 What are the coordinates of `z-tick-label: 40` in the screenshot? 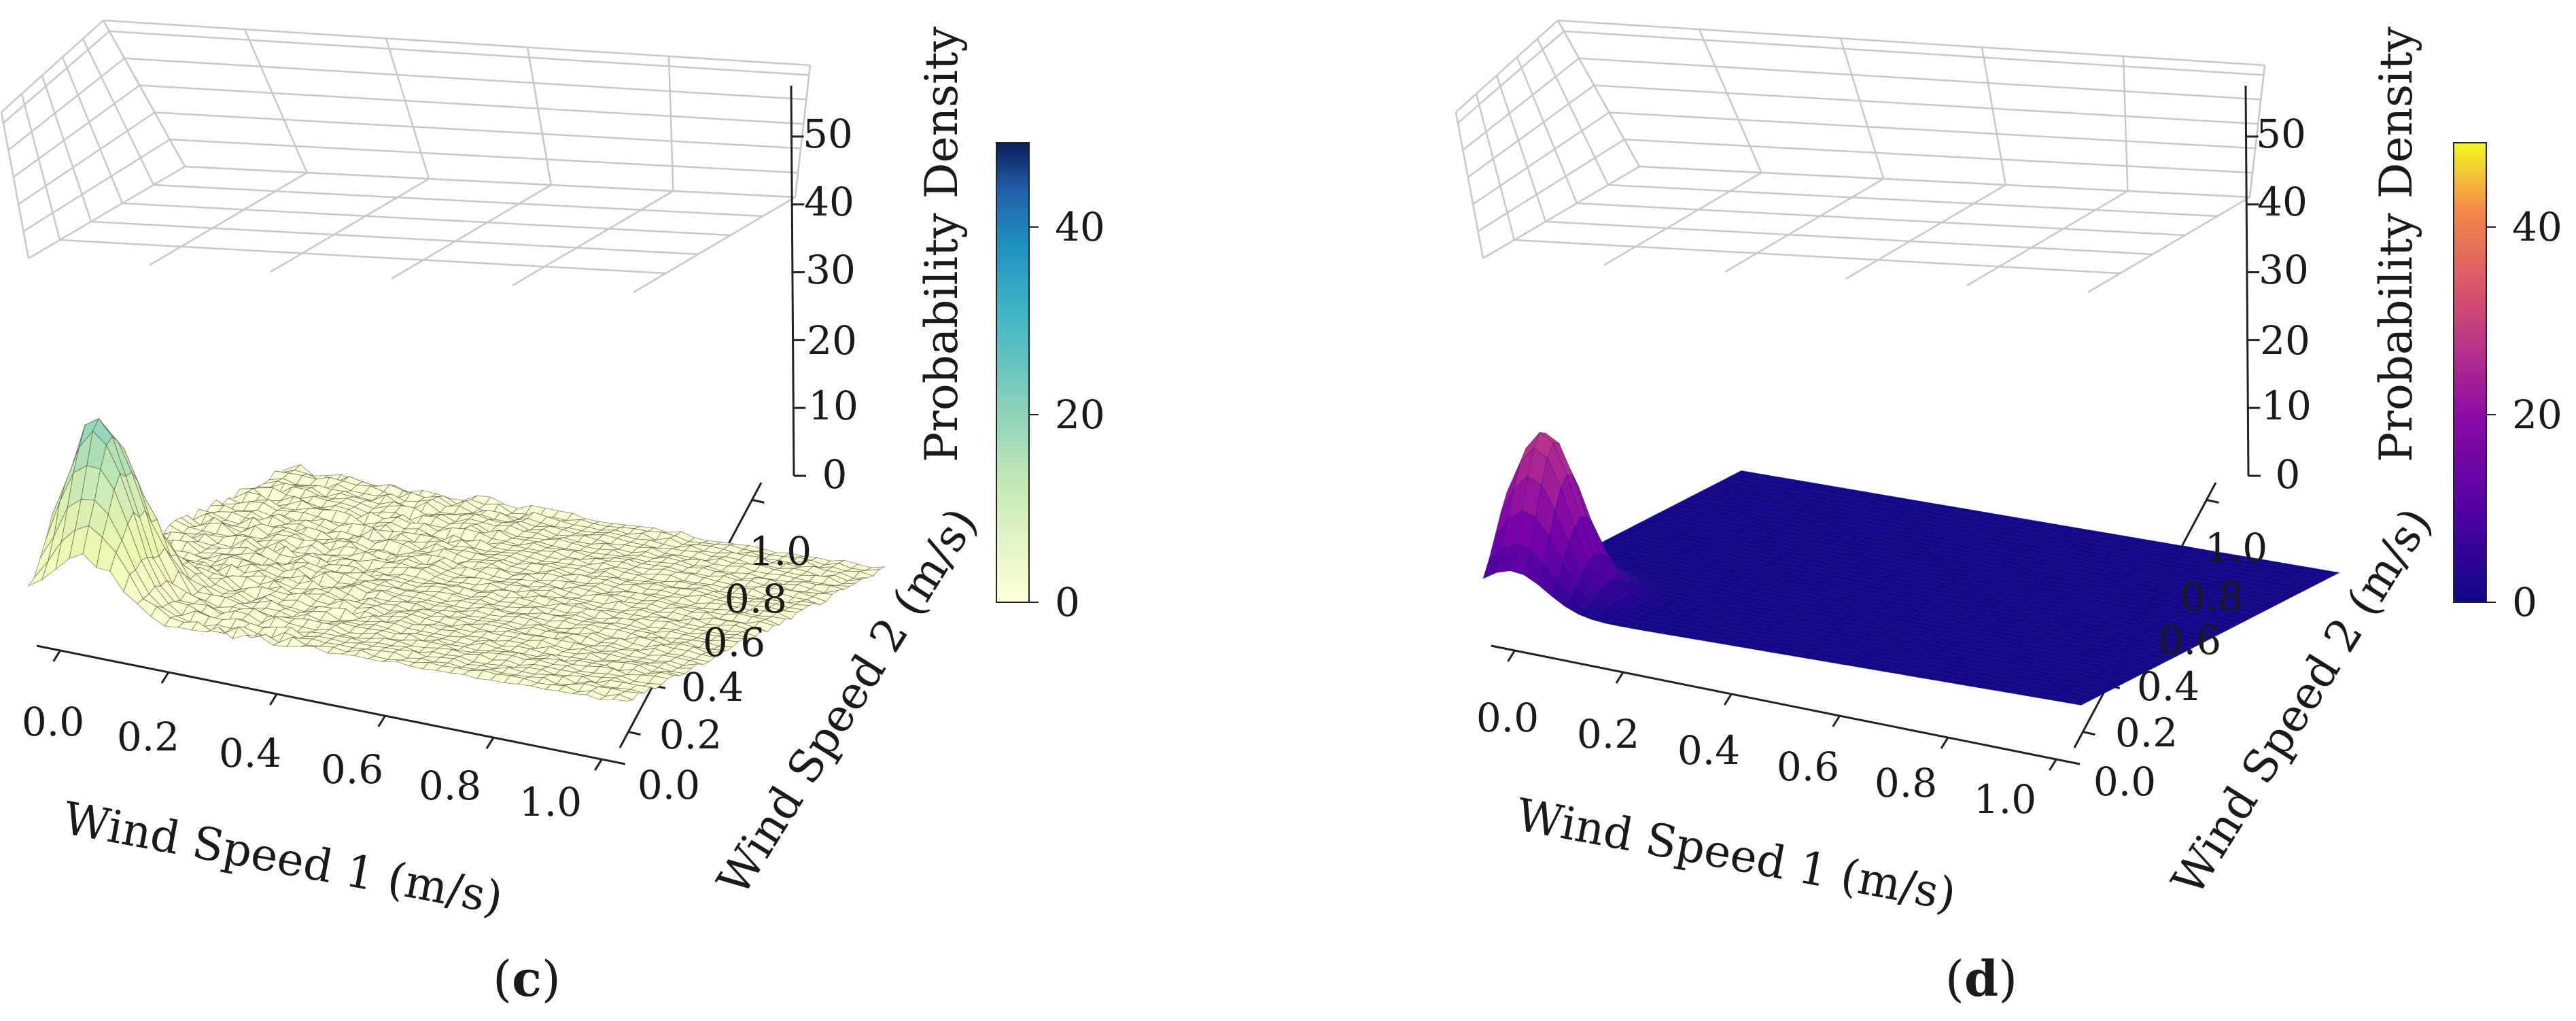 It's located at (829, 202).